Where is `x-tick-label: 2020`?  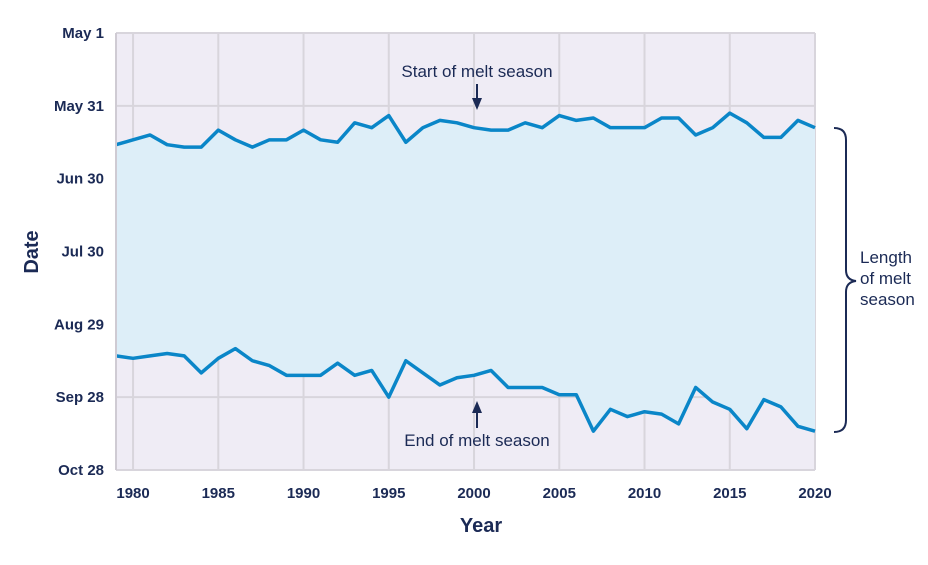 x-tick-label: 2020 is located at coordinates (814, 493).